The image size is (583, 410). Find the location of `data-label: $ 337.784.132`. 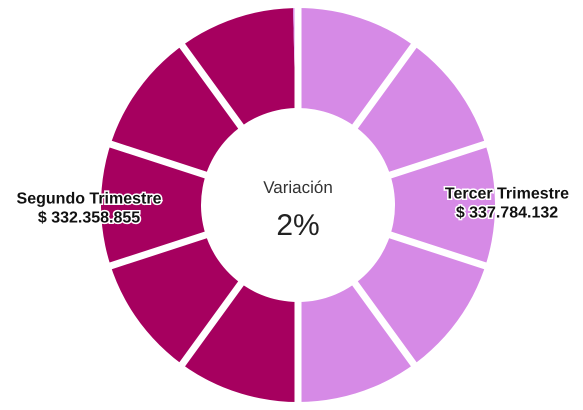

data-label: $ 337.784.132 is located at coordinates (507, 213).